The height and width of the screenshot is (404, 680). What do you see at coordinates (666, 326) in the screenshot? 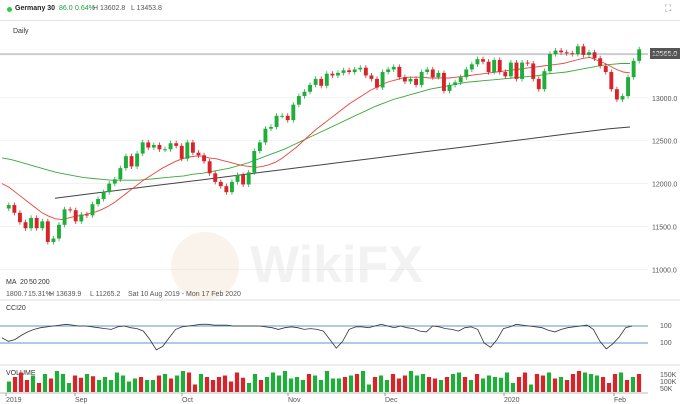
I see `cci-upper-tick: 100` at bounding box center [666, 326].